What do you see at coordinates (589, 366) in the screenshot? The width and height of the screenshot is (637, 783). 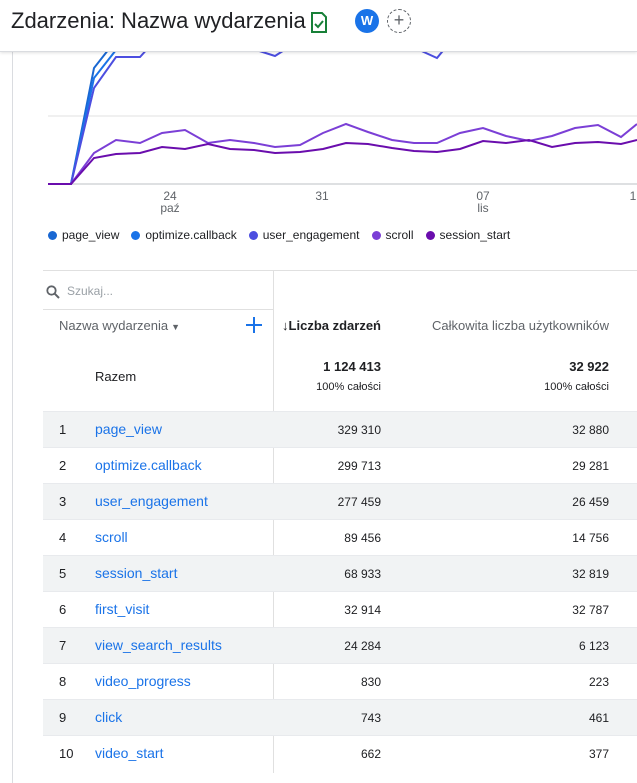 I see `total-users: 32 922` at bounding box center [589, 366].